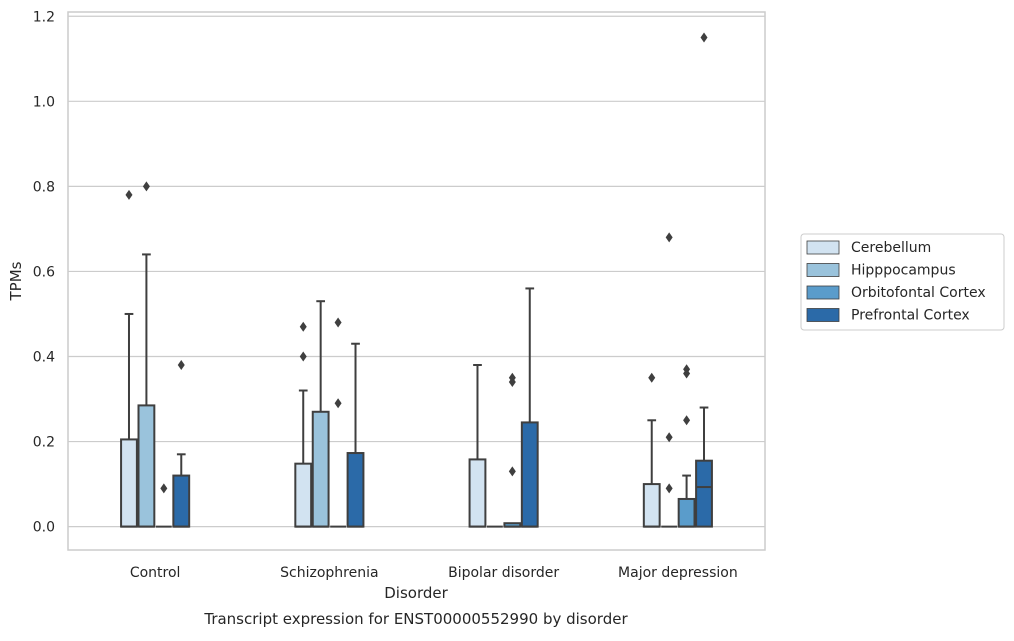 The image size is (1014, 641). I want to click on x-tick-label: Control, so click(155, 573).